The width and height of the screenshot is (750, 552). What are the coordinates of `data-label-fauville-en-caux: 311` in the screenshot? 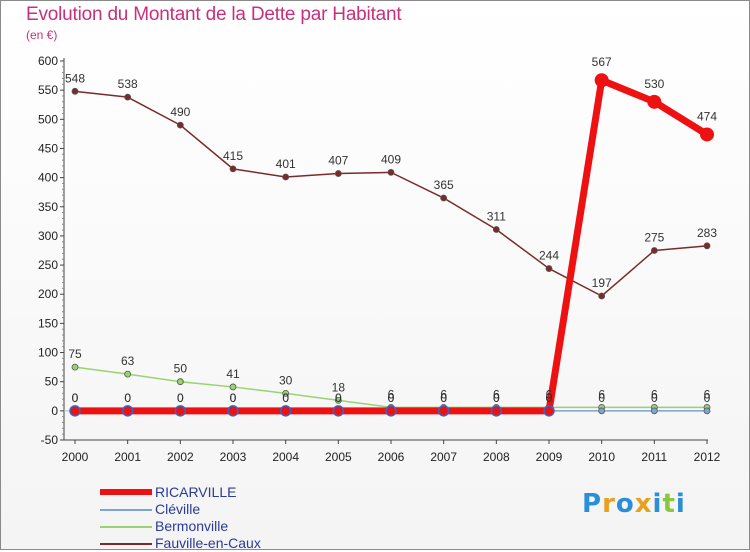 It's located at (496, 217).